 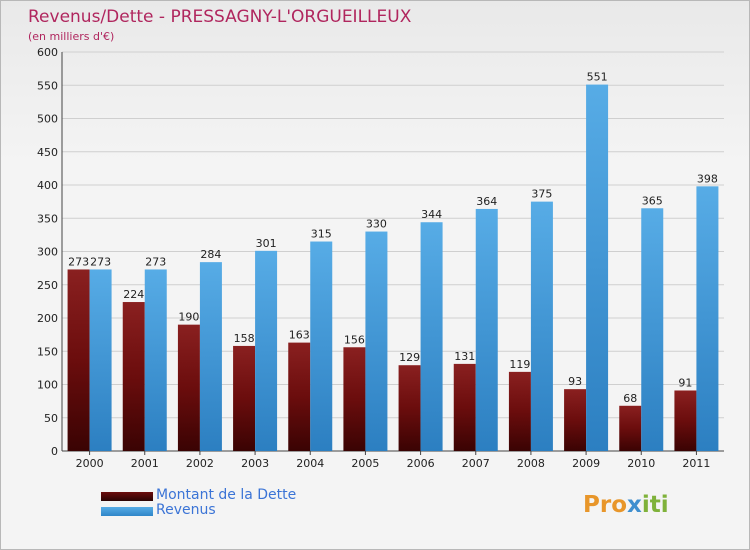 What do you see at coordinates (90, 463) in the screenshot?
I see `x-tick-label: 2000` at bounding box center [90, 463].